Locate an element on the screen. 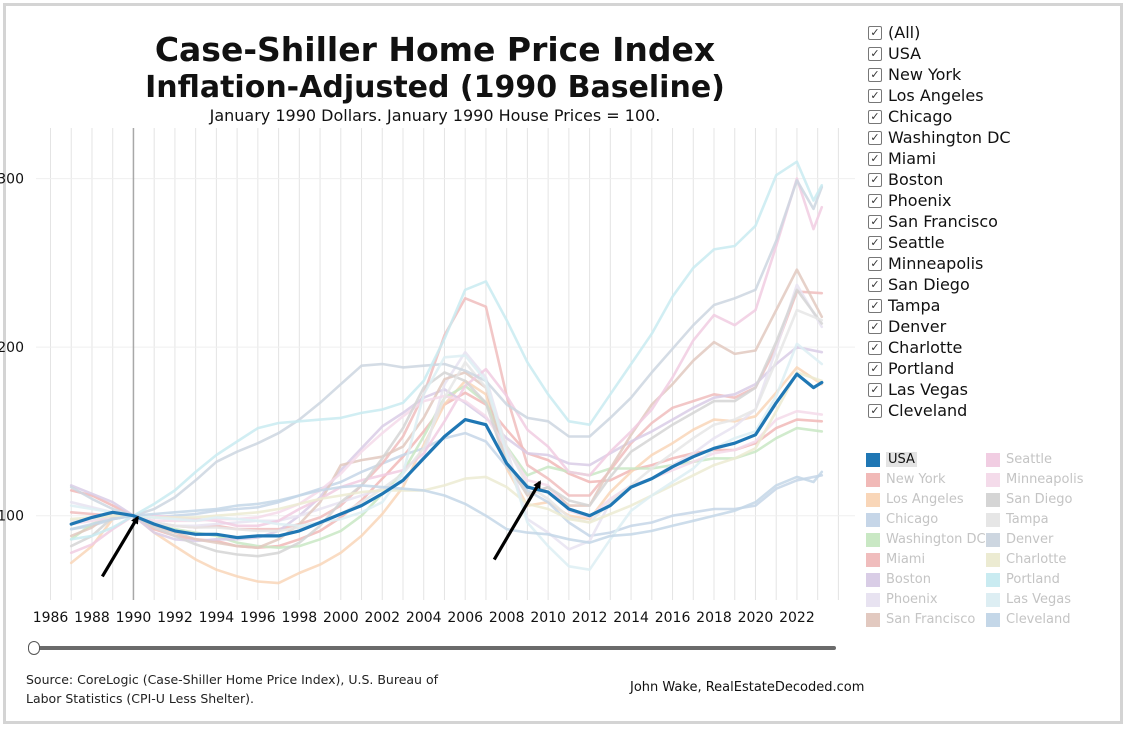  filter-item-san-diego: ✓ San Diego is located at coordinates (939, 284).